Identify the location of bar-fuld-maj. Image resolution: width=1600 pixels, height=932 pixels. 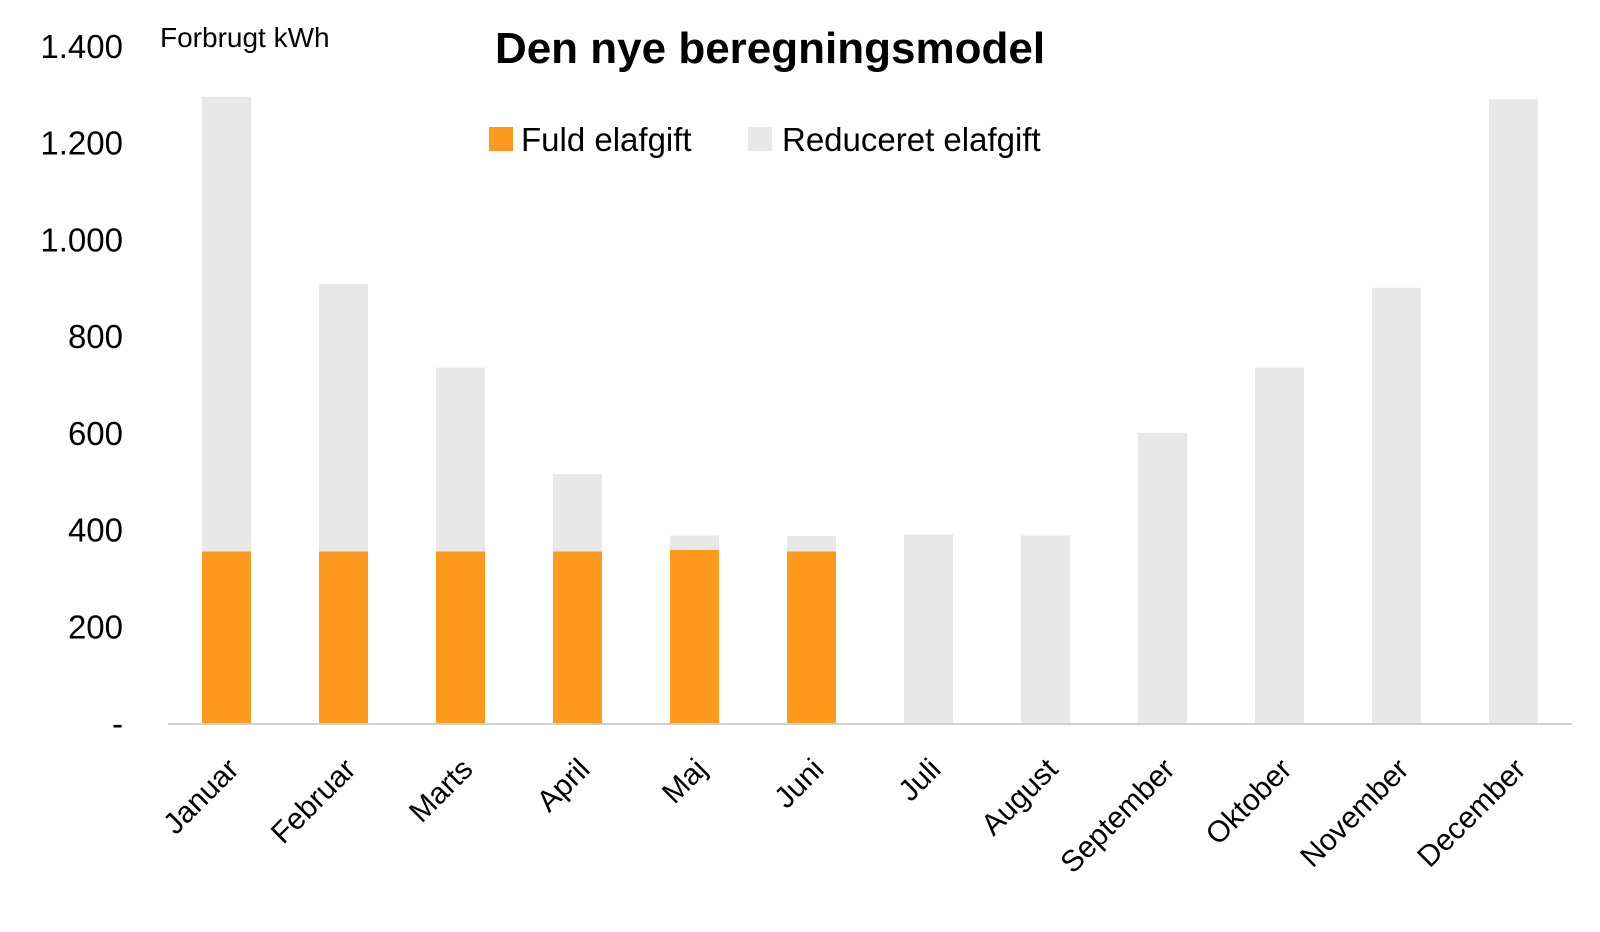
(694, 636).